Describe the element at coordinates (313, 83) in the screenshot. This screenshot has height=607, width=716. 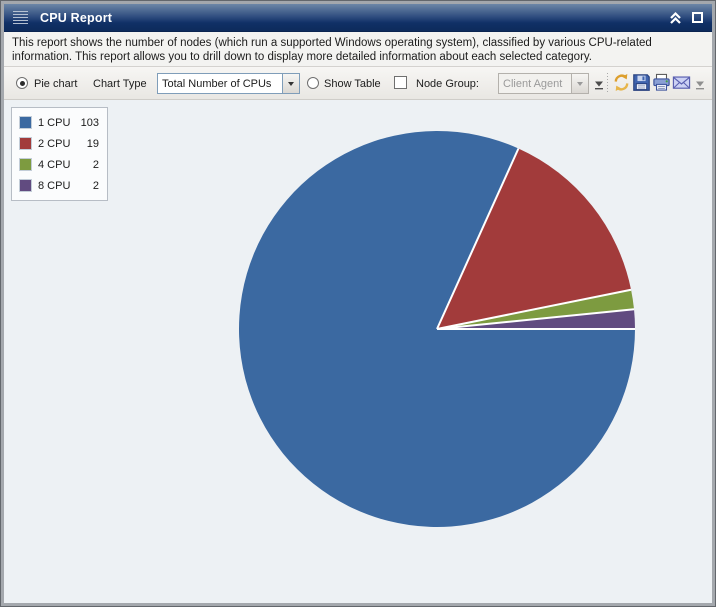
I see `show-table-radio` at that location.